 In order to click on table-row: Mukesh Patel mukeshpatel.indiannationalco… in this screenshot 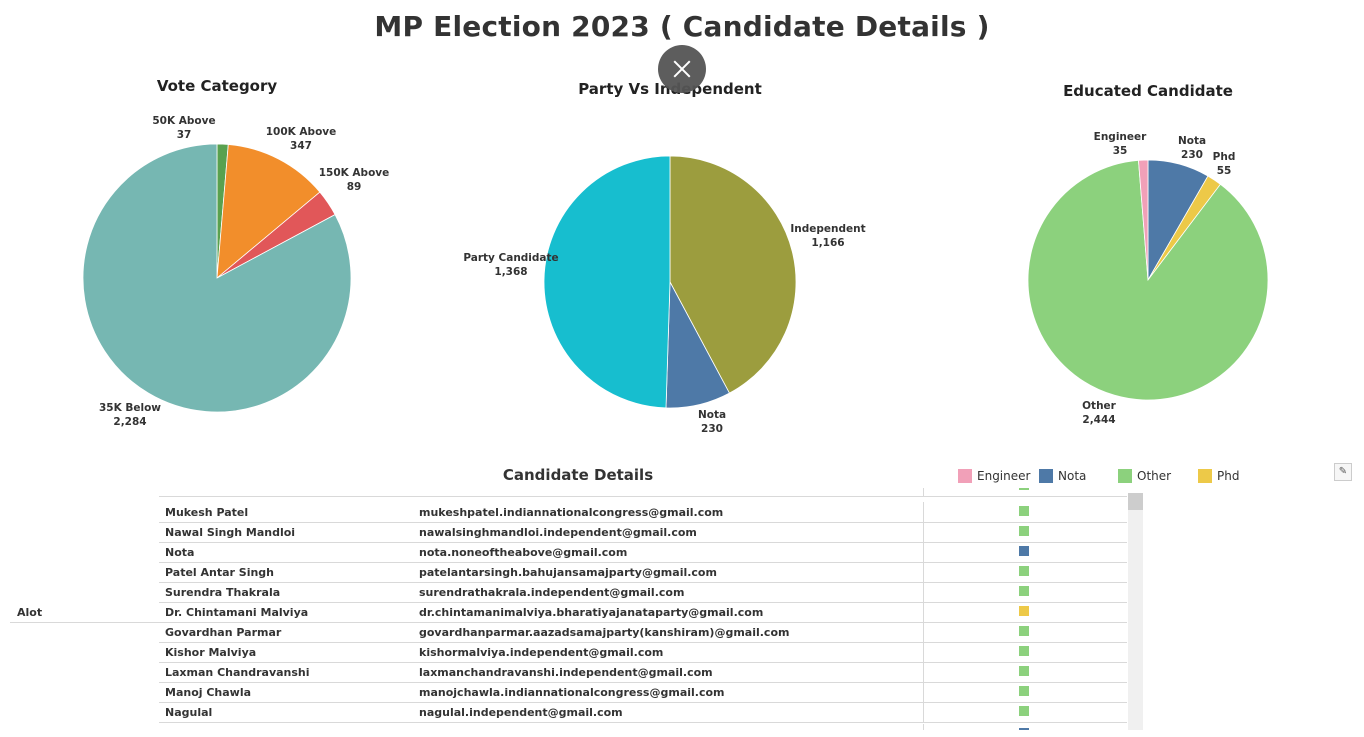, I will do `click(643, 512)`.